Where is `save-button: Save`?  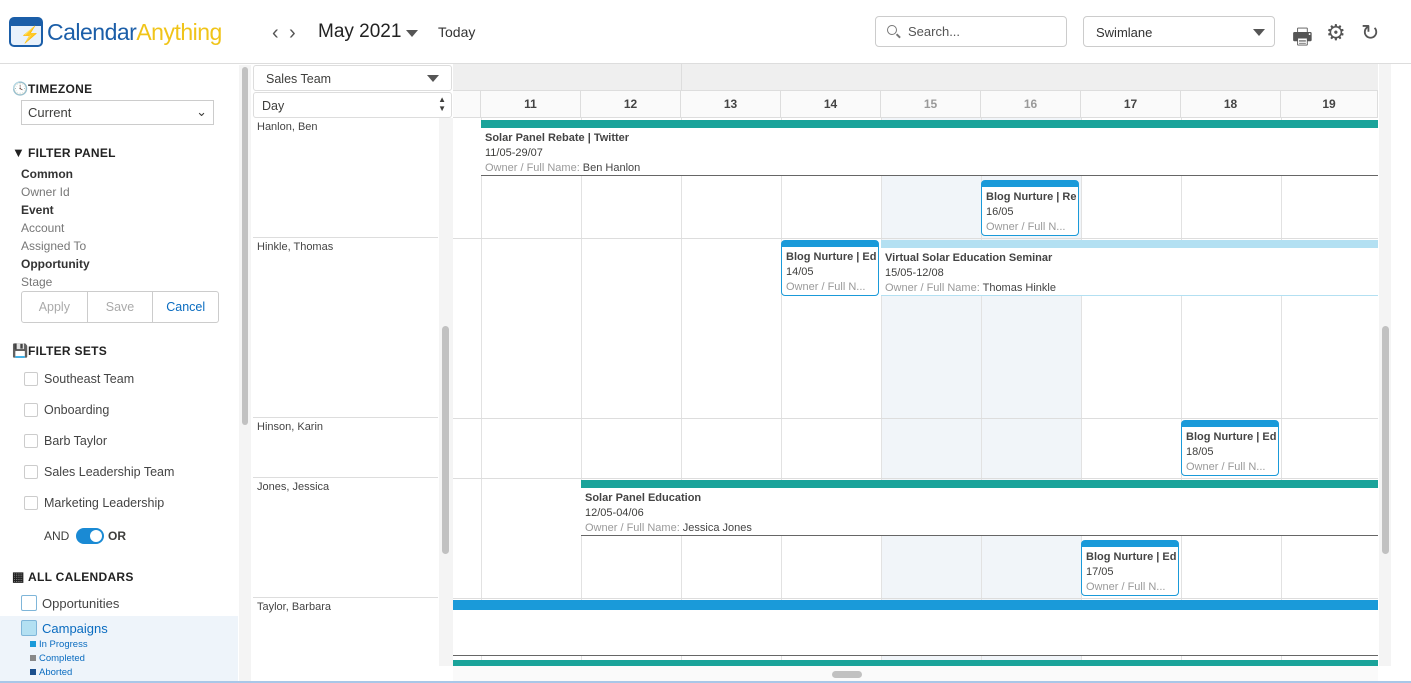
save-button: Save is located at coordinates (121, 307).